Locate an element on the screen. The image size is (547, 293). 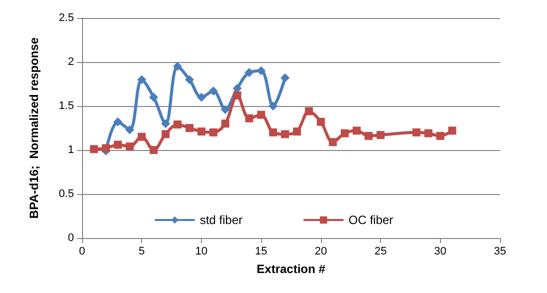
y-tick-label: 2.5 is located at coordinates (66, 18).